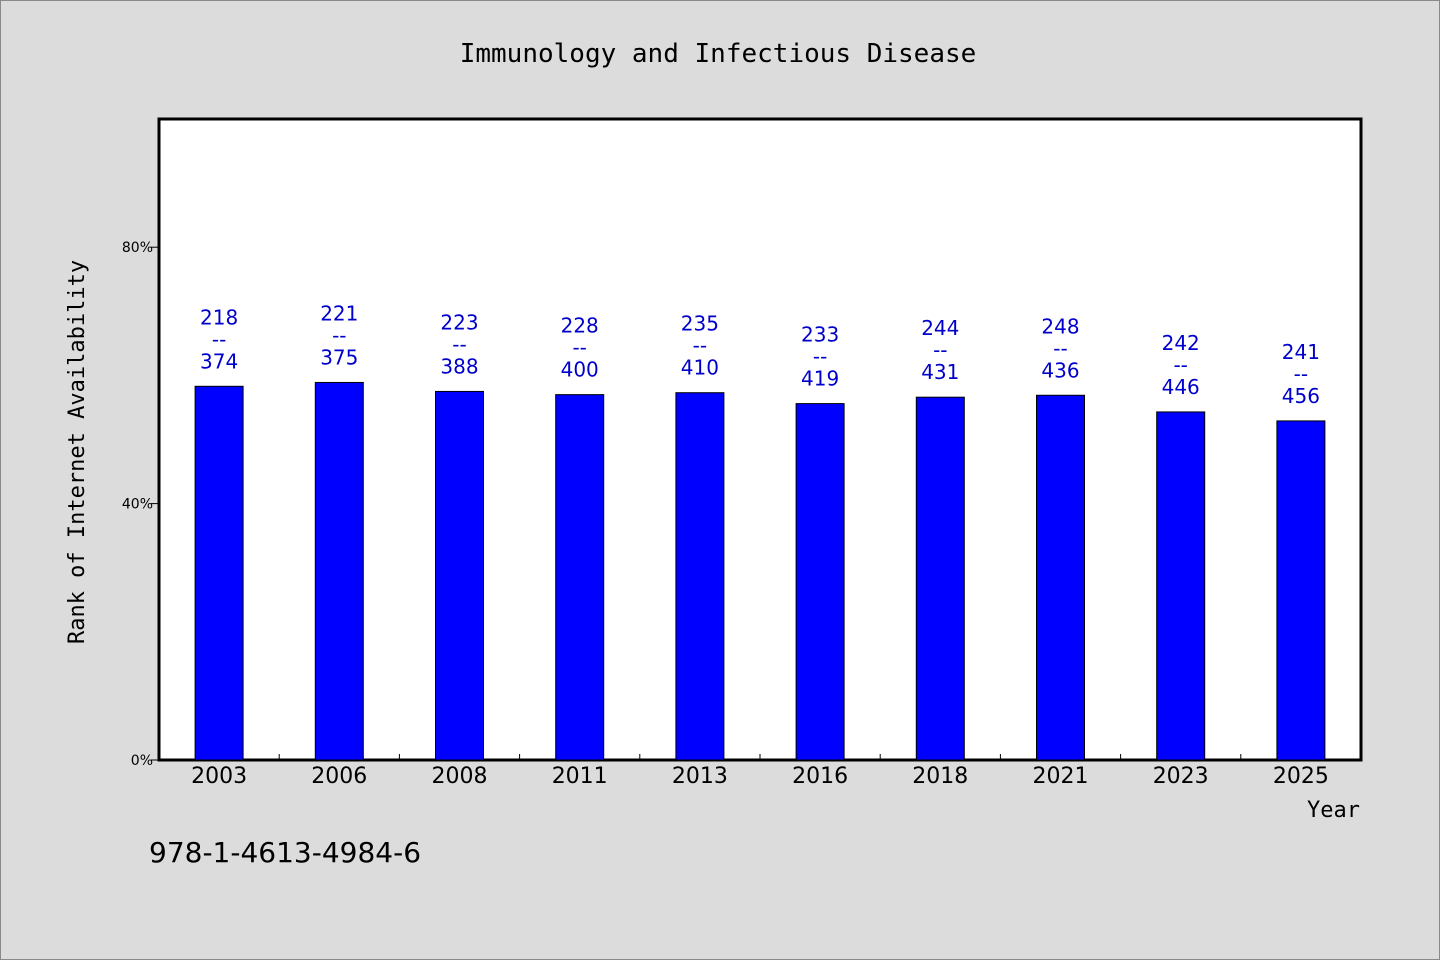  I want to click on bar-2006, so click(339, 571).